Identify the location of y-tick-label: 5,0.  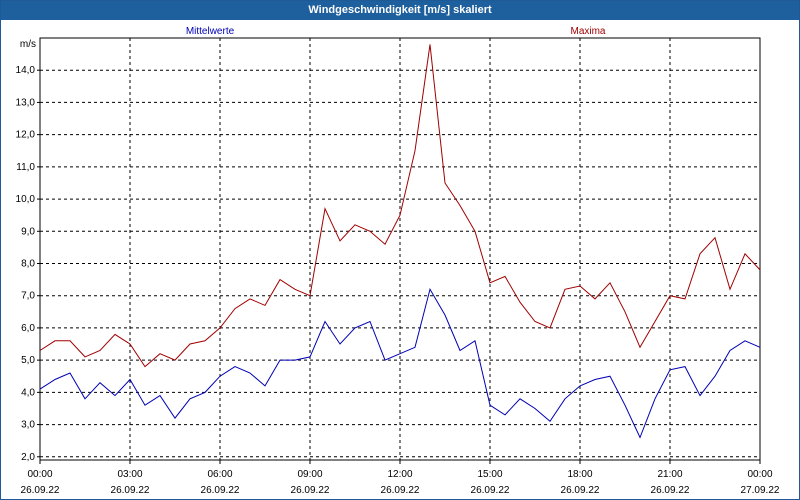
(28, 360).